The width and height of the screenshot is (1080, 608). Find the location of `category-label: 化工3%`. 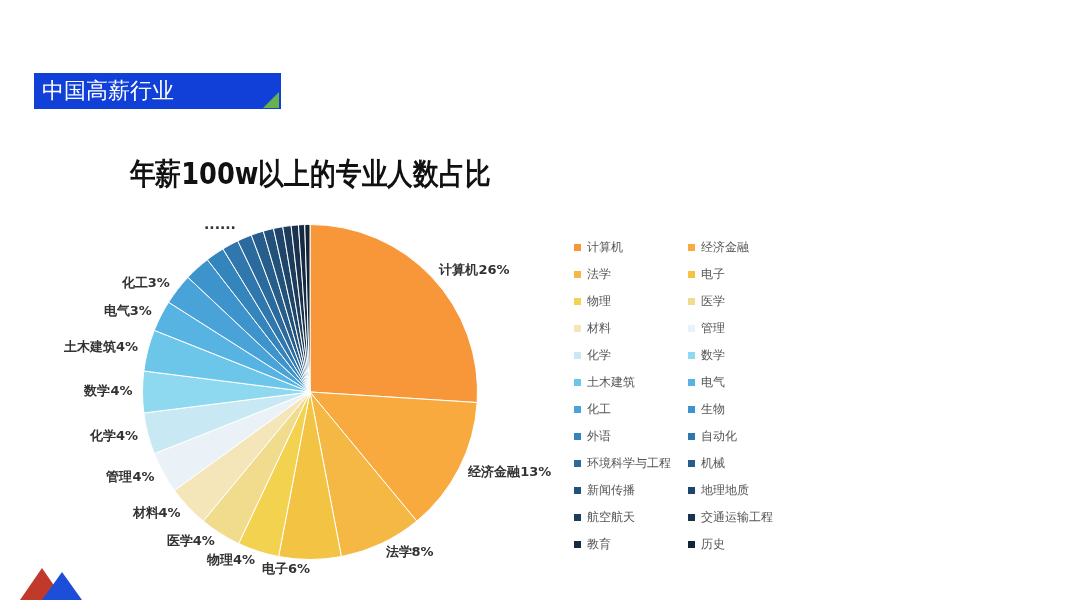

category-label: 化工3% is located at coordinates (145, 282).